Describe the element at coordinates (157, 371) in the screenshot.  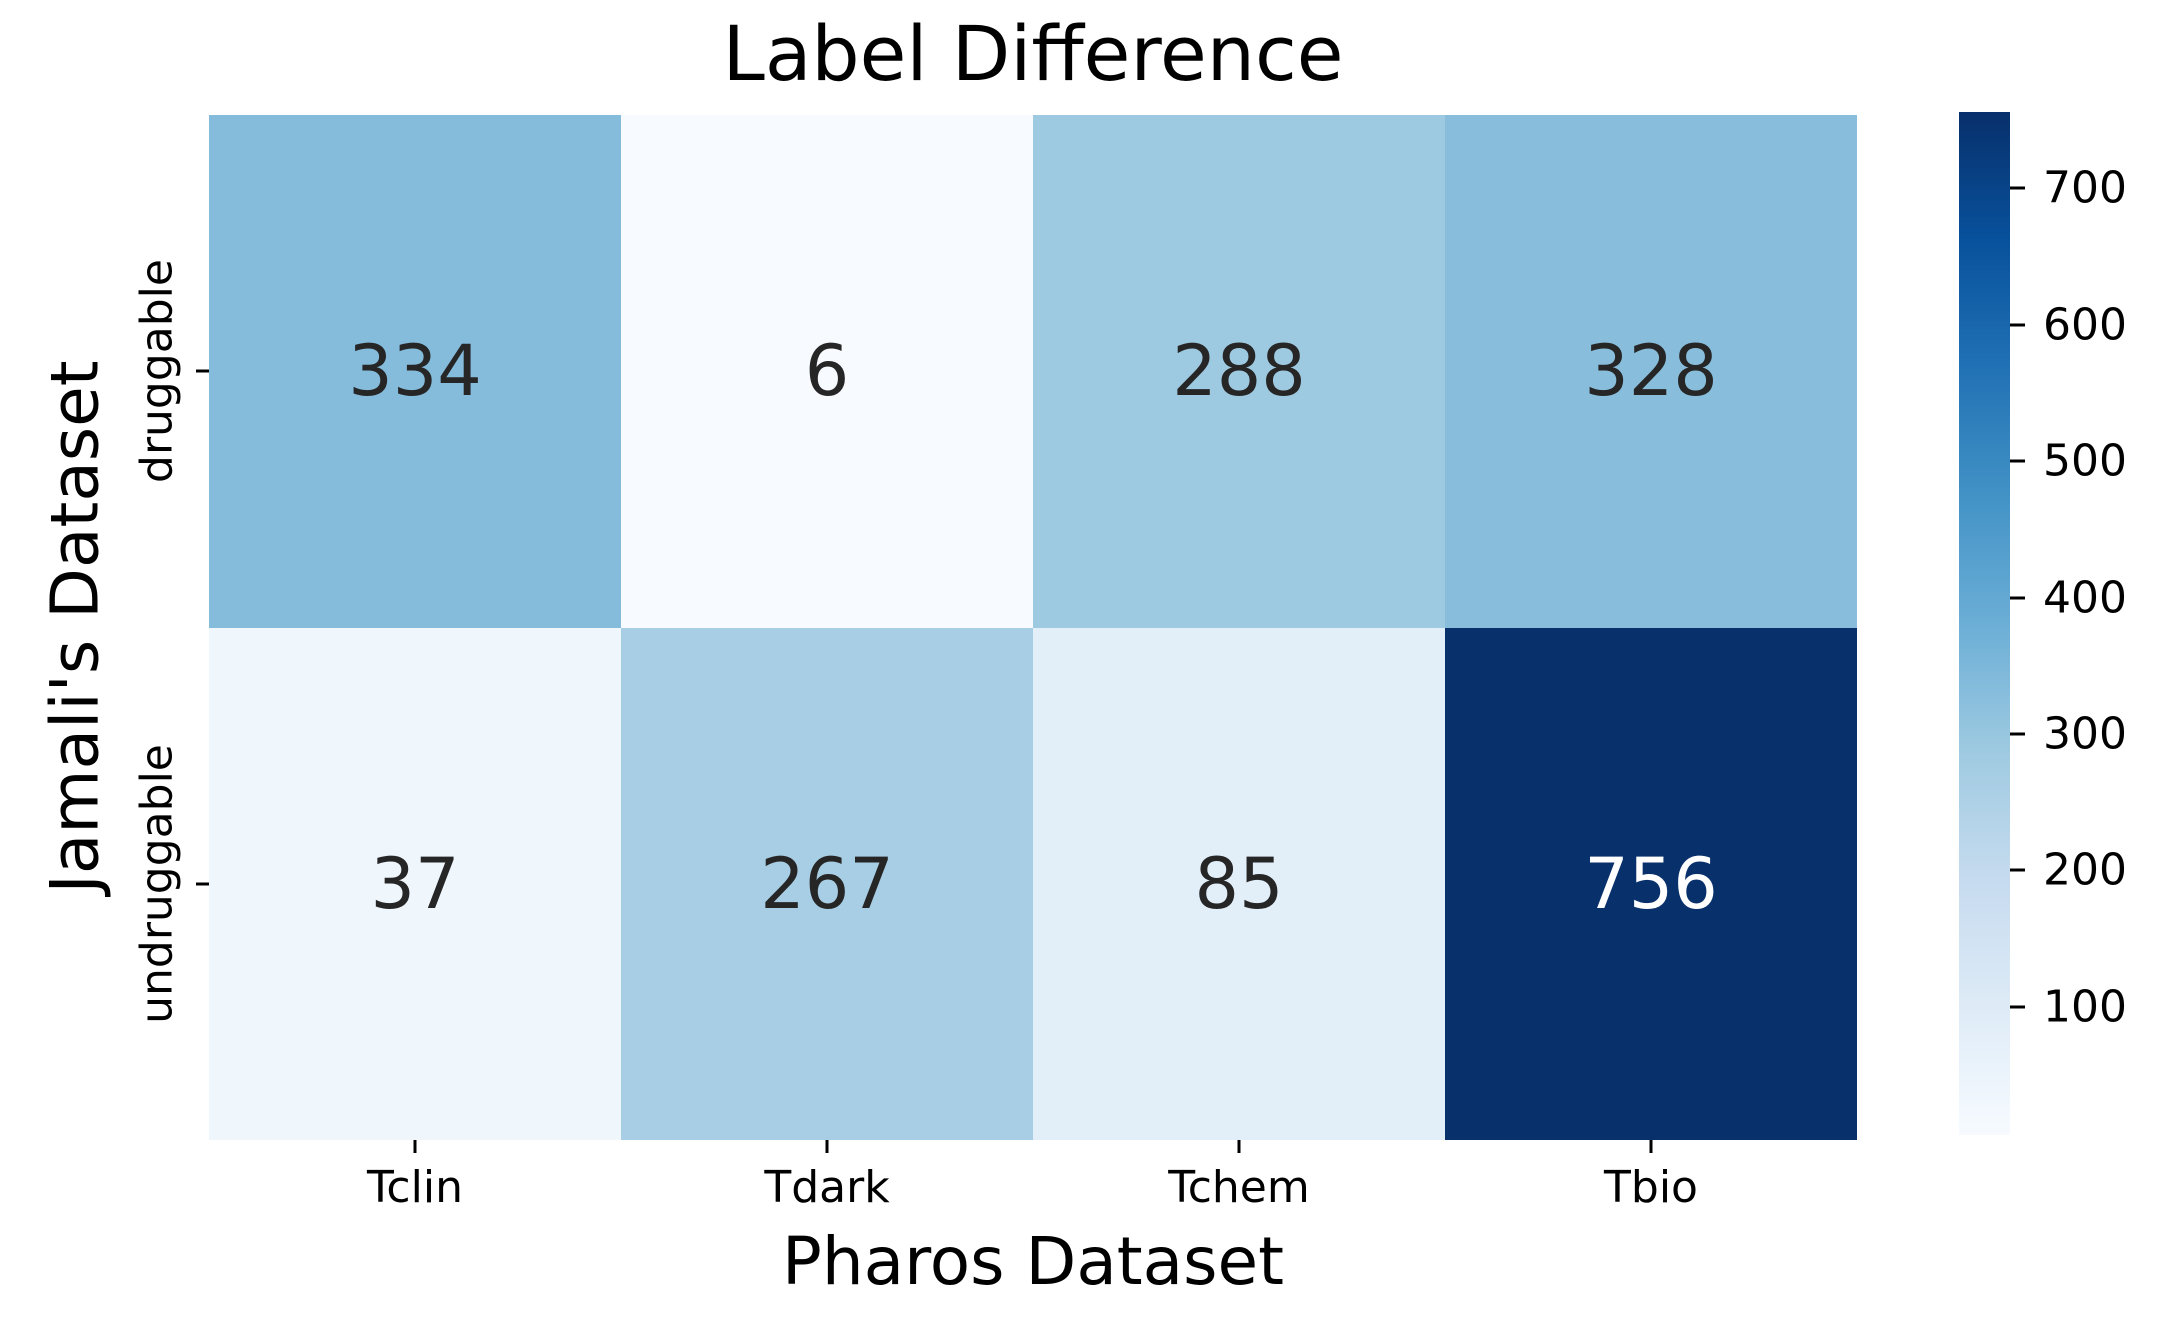
I see `y-tick-label: druggable` at that location.